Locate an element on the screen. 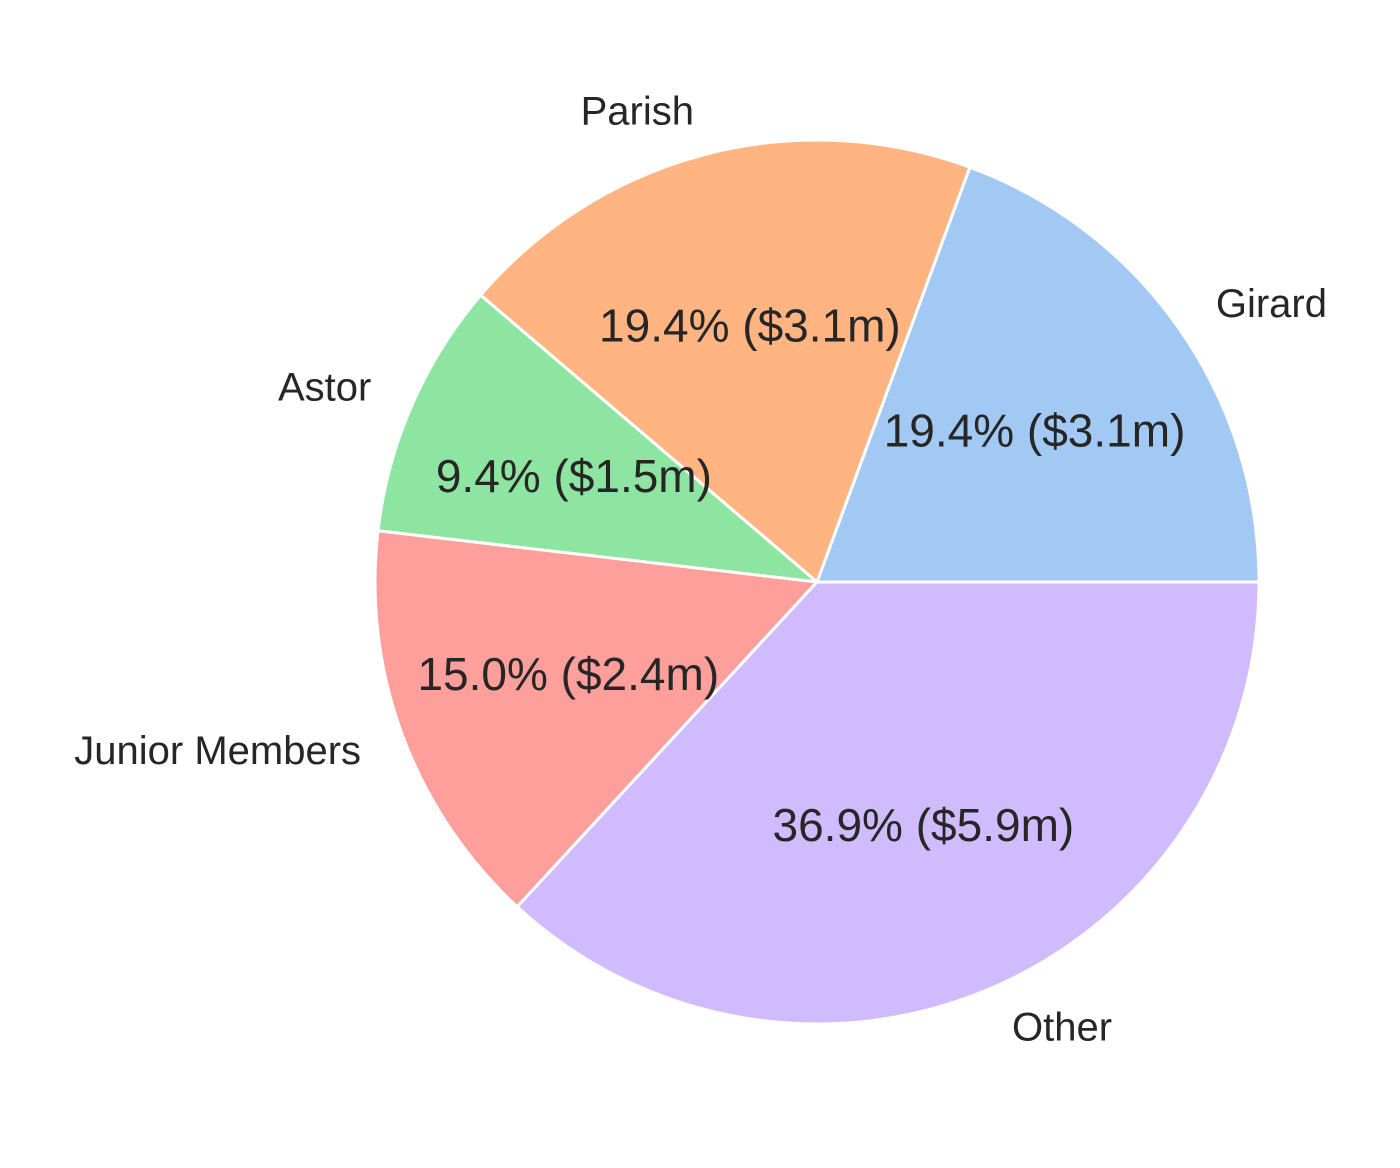 This screenshot has height=1168, width=1400. slice-label-other: Other is located at coordinates (1062, 1027).